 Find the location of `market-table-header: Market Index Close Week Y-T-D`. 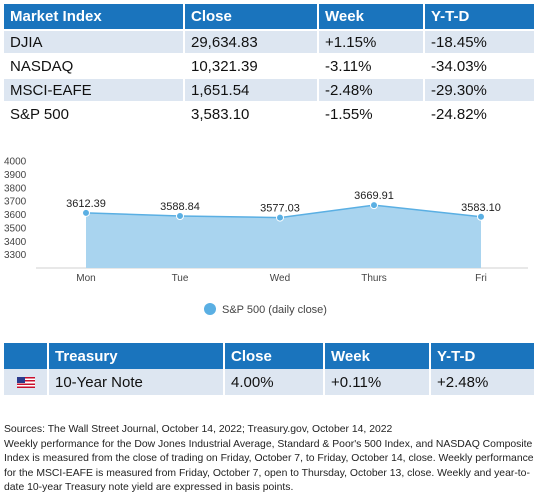

market-table-header: Market Index Close Week Y-T-D is located at coordinates (269, 17).